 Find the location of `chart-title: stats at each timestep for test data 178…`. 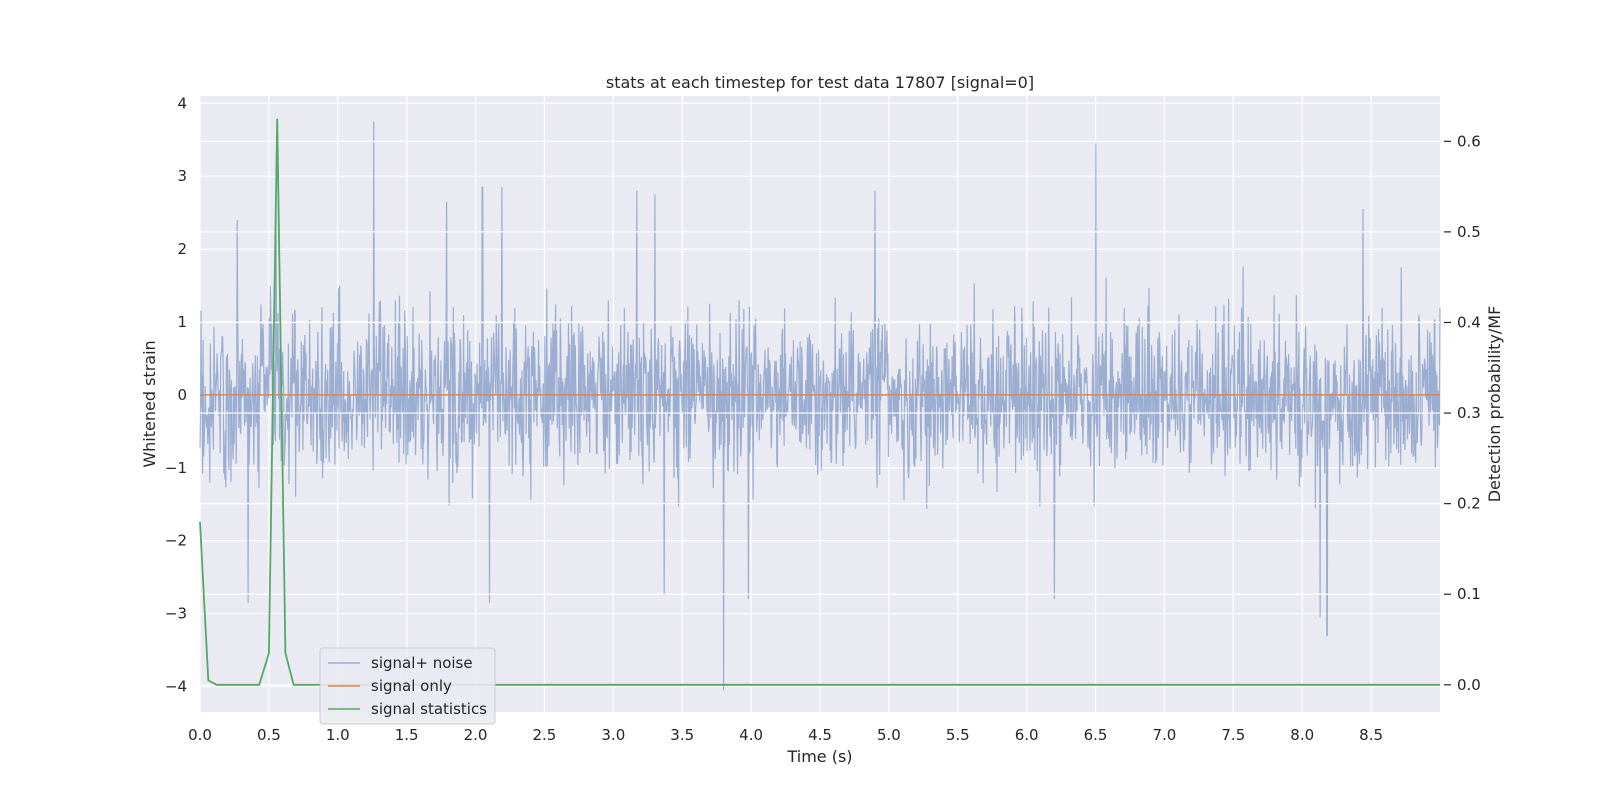

chart-title: stats at each timestep for test data 178… is located at coordinates (820, 82).